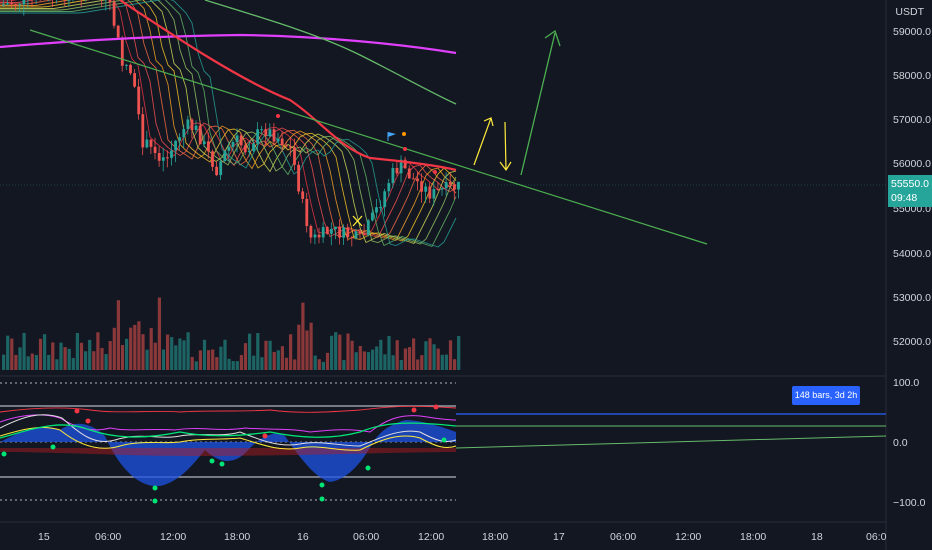 This screenshot has height=550, width=932. Describe the element at coordinates (483, 141) in the screenshot. I see `yellow-up-arrow` at that location.